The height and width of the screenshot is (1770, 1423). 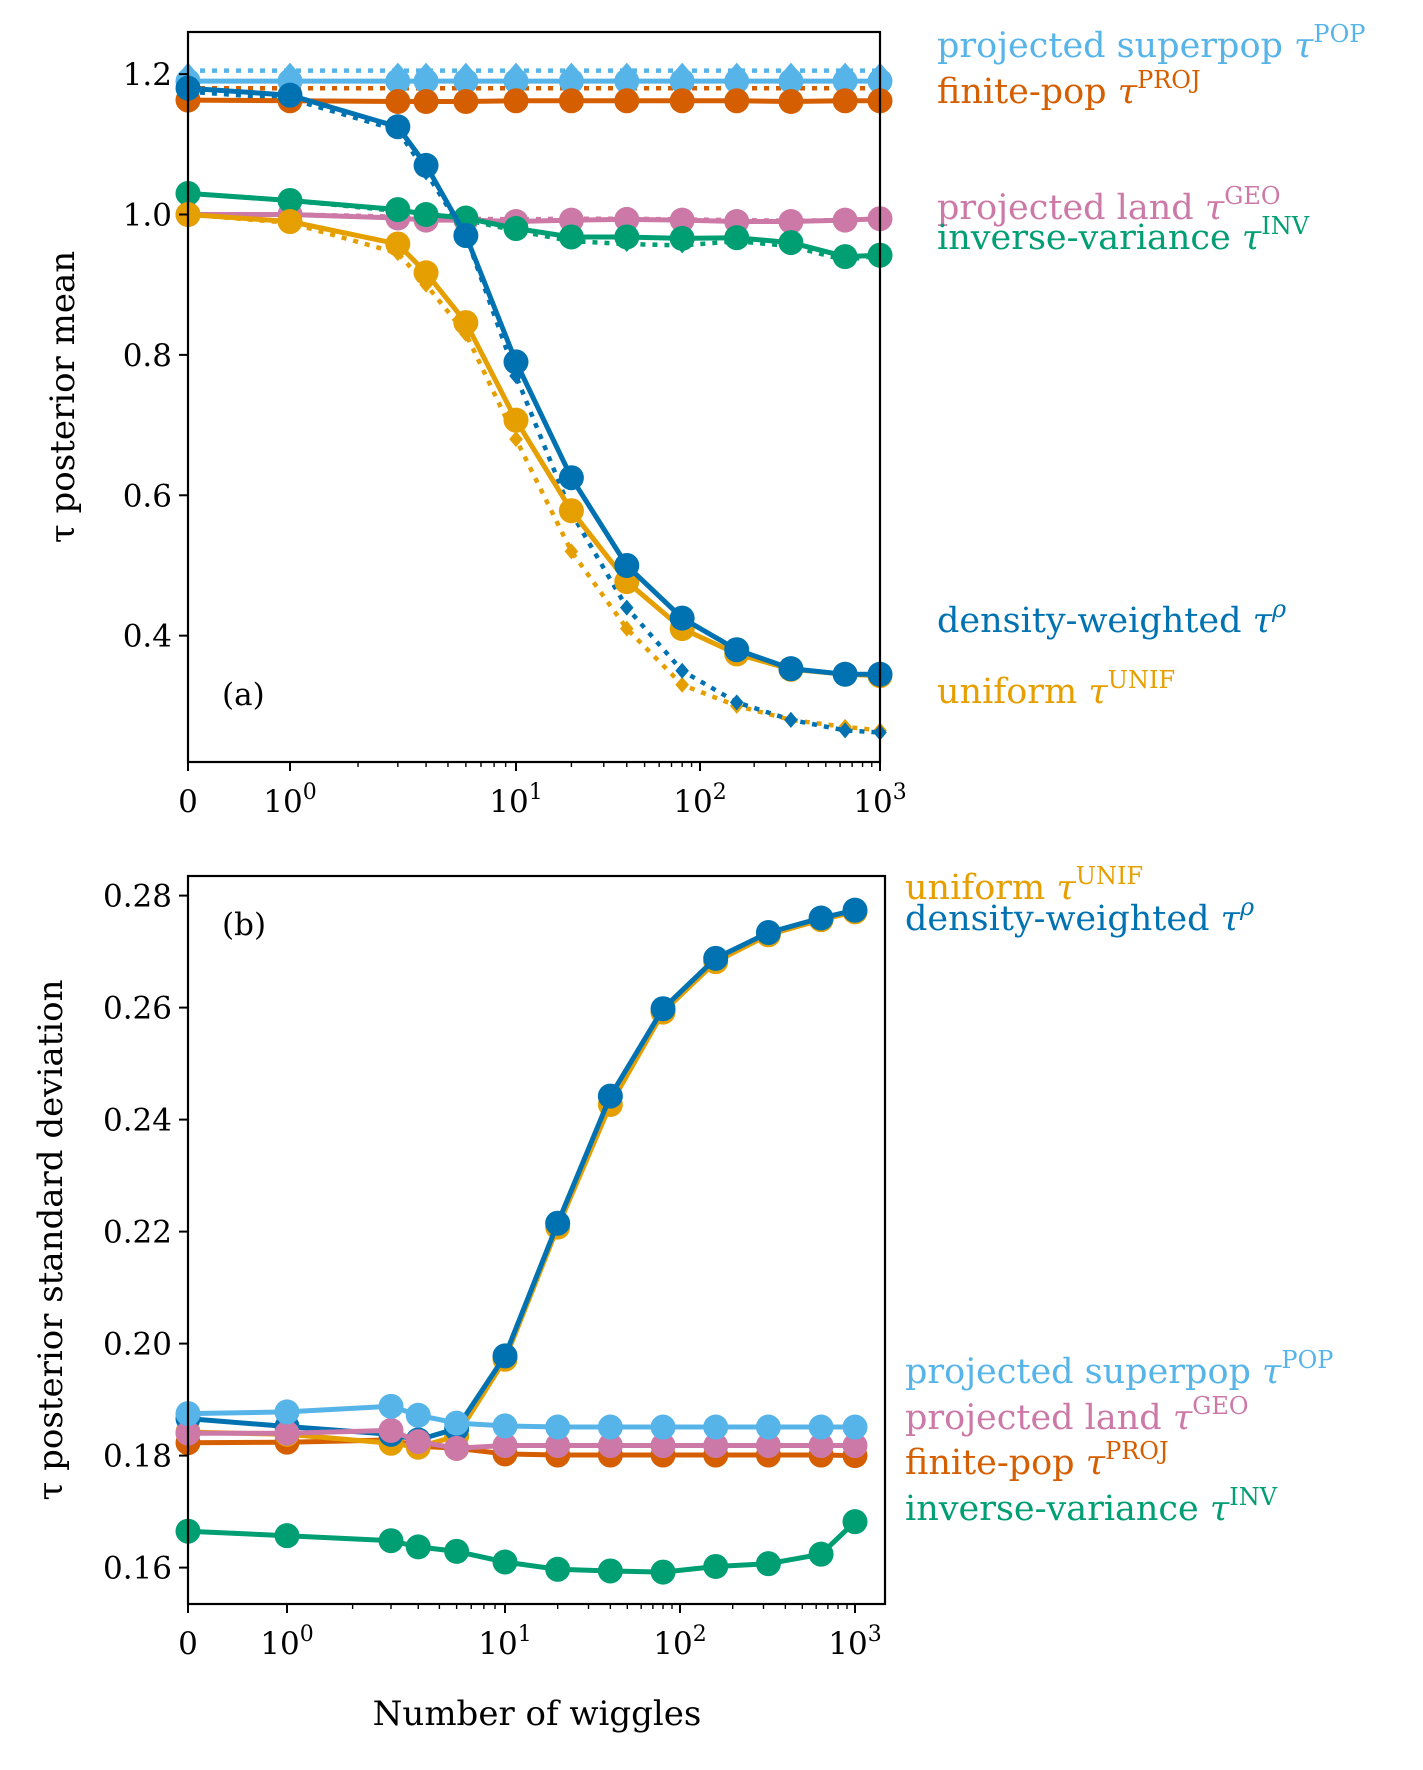 I want to click on x-axis-label: Number of wiggles, so click(x=537, y=1714).